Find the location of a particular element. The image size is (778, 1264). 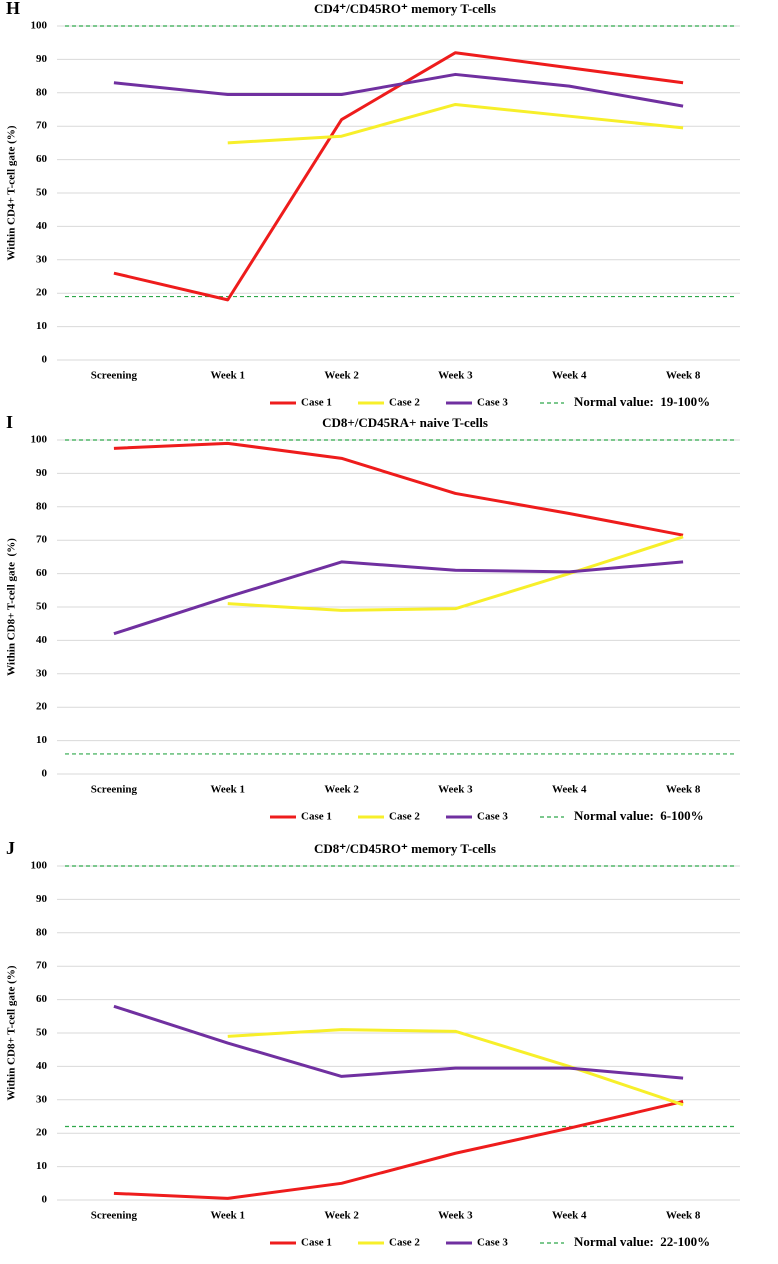

chart-title: CD4⁺/CD45RO⁺ memory T-cells is located at coordinates (405, 8).